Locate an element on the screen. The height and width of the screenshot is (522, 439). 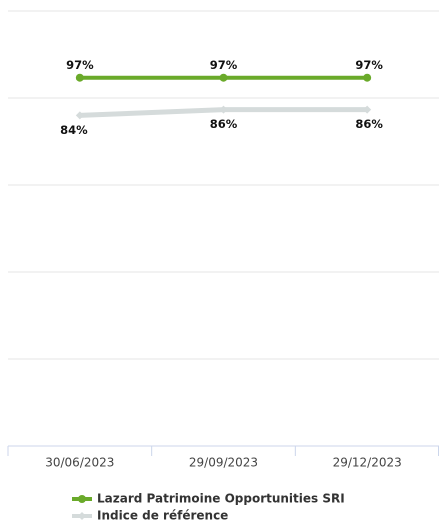
x-tick-label: 29/12/2023 is located at coordinates (367, 463).